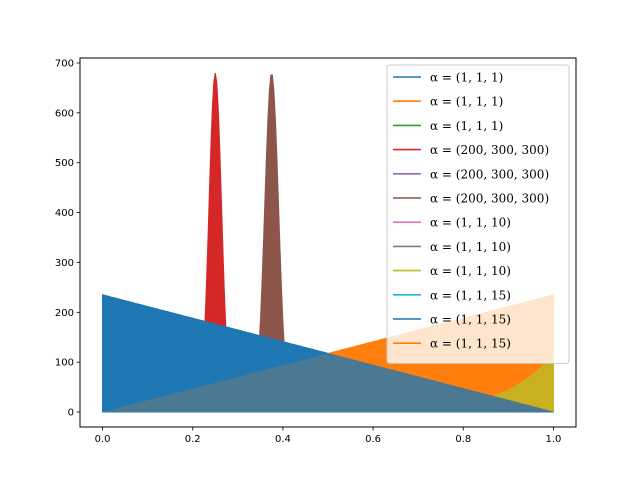 Image resolution: width=640 pixels, height=480 pixels. Describe the element at coordinates (71, 413) in the screenshot. I see `y-tick-label: 0` at that location.